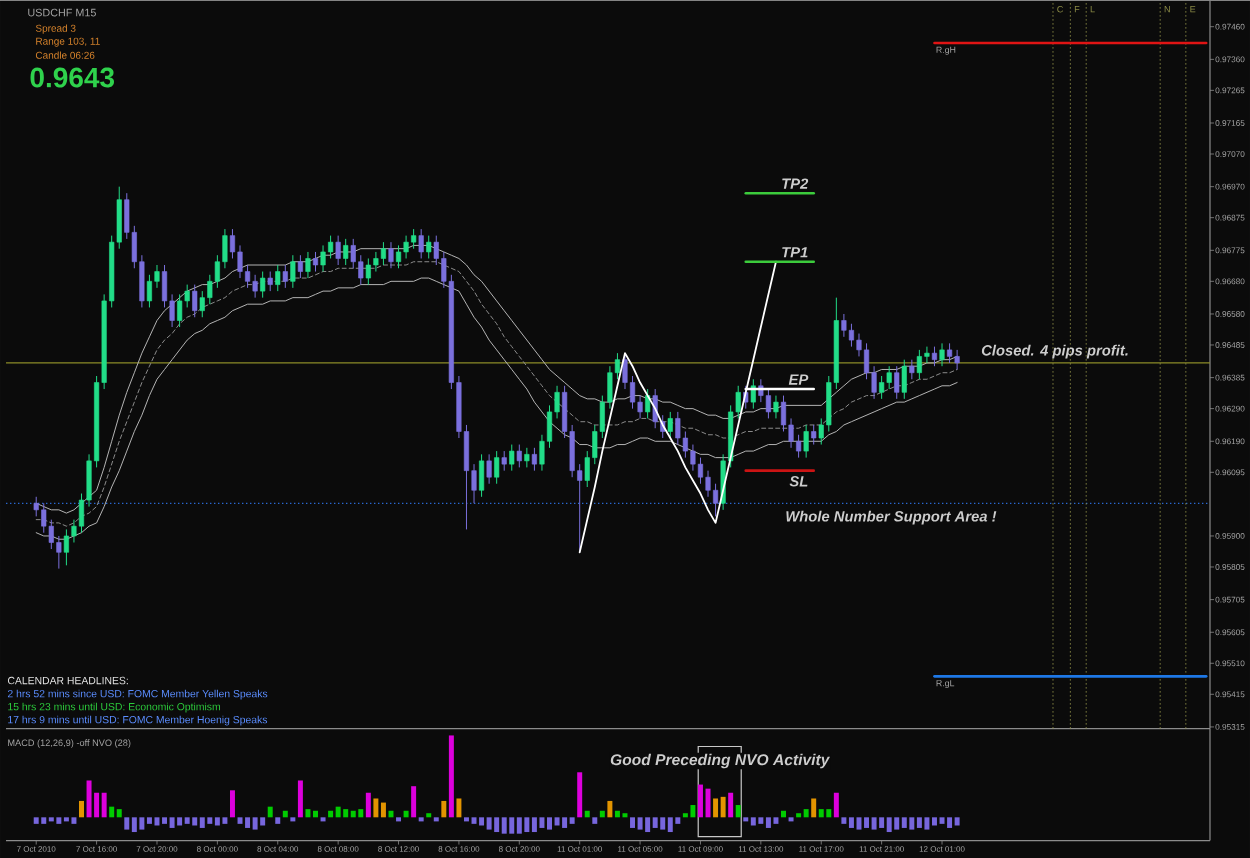 Image resolution: width=1250 pixels, height=858 pixels. I want to click on annotation: 0.9643, so click(72, 77).